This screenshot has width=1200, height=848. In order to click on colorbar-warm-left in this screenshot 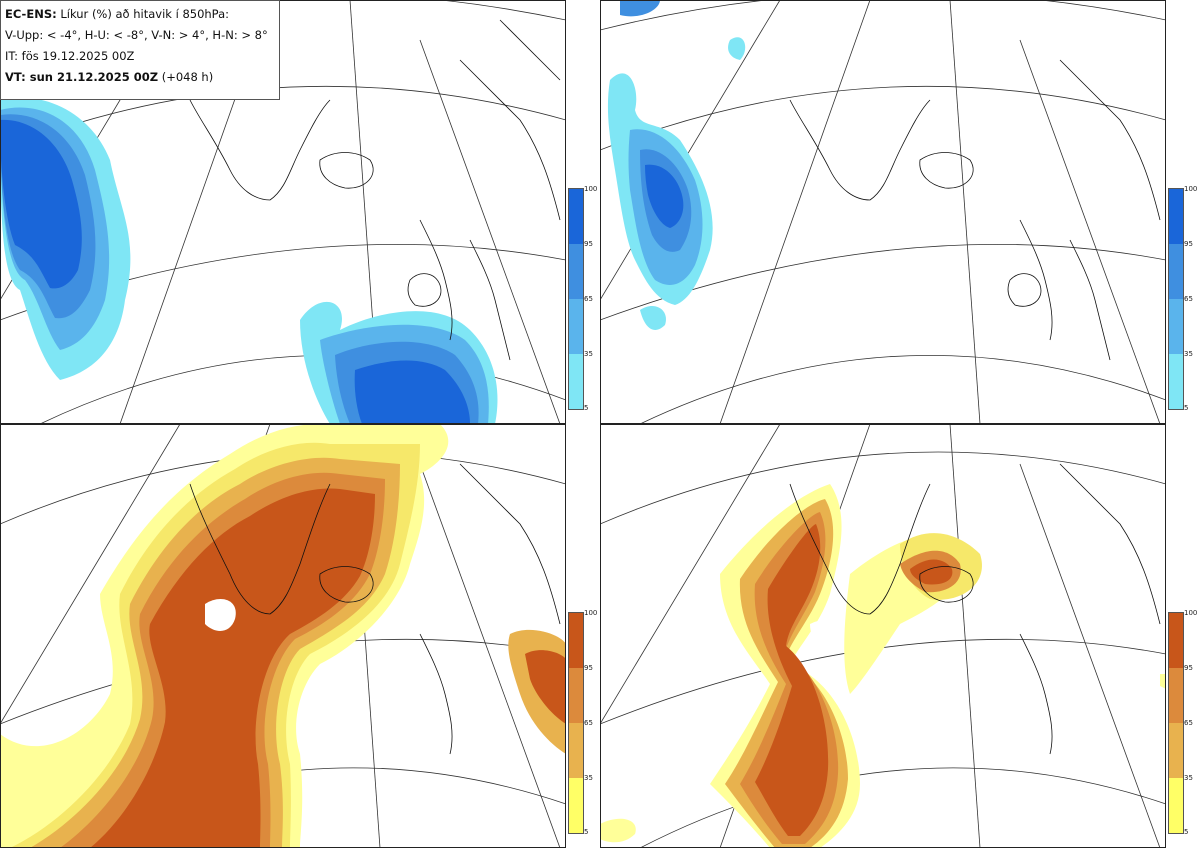, I will do `click(576, 723)`.